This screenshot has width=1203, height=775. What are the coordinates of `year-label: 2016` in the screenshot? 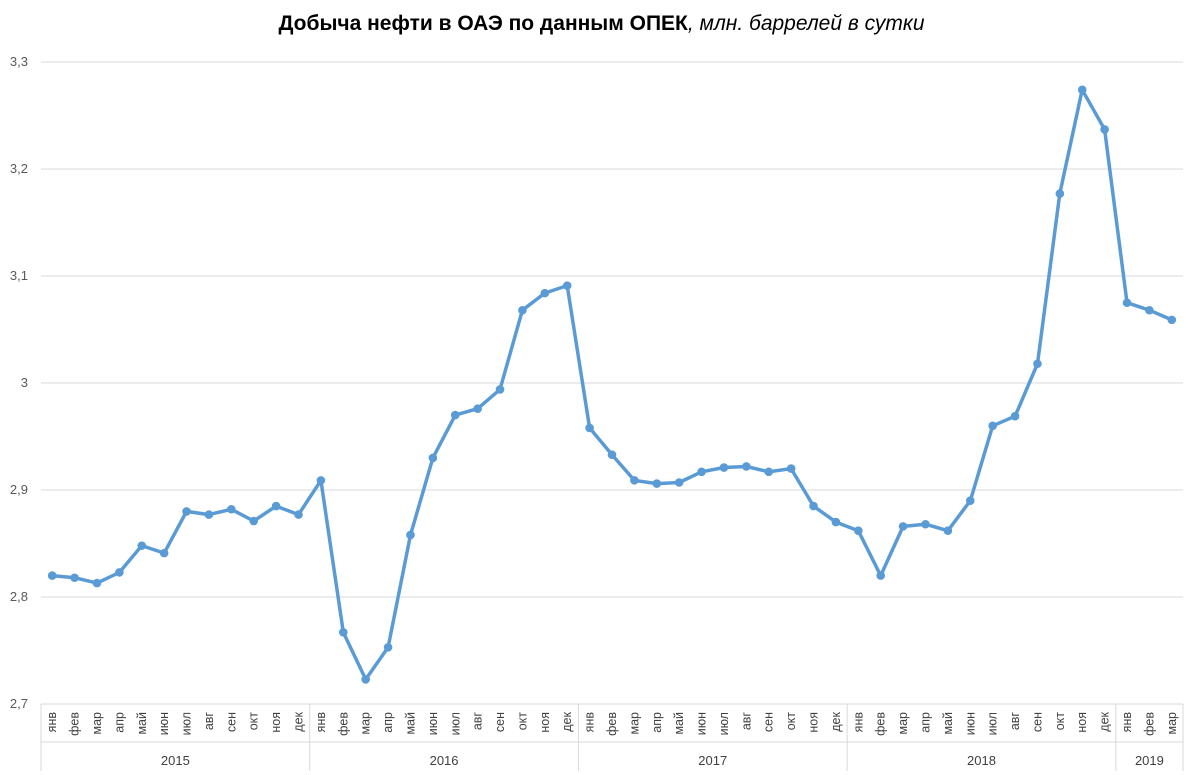 It's located at (444, 760).